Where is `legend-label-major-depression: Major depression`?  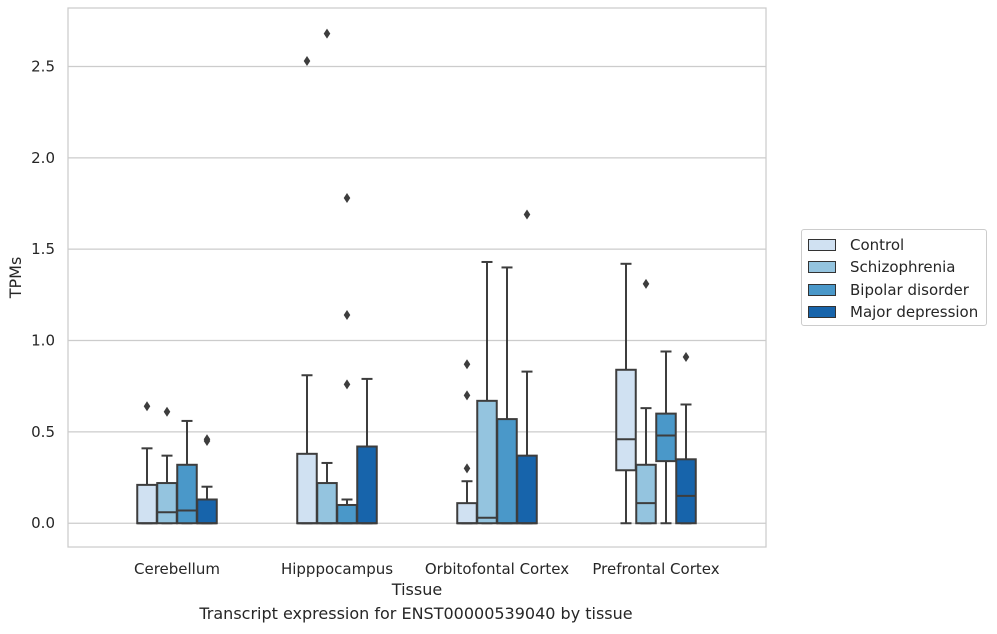 legend-label-major-depression: Major depression is located at coordinates (914, 312).